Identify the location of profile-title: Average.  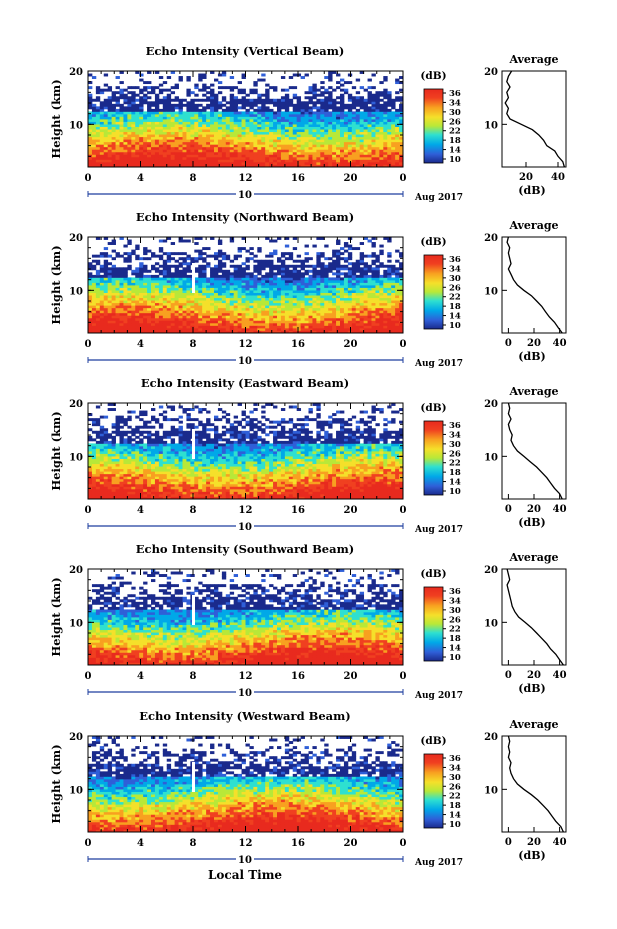
(533, 59).